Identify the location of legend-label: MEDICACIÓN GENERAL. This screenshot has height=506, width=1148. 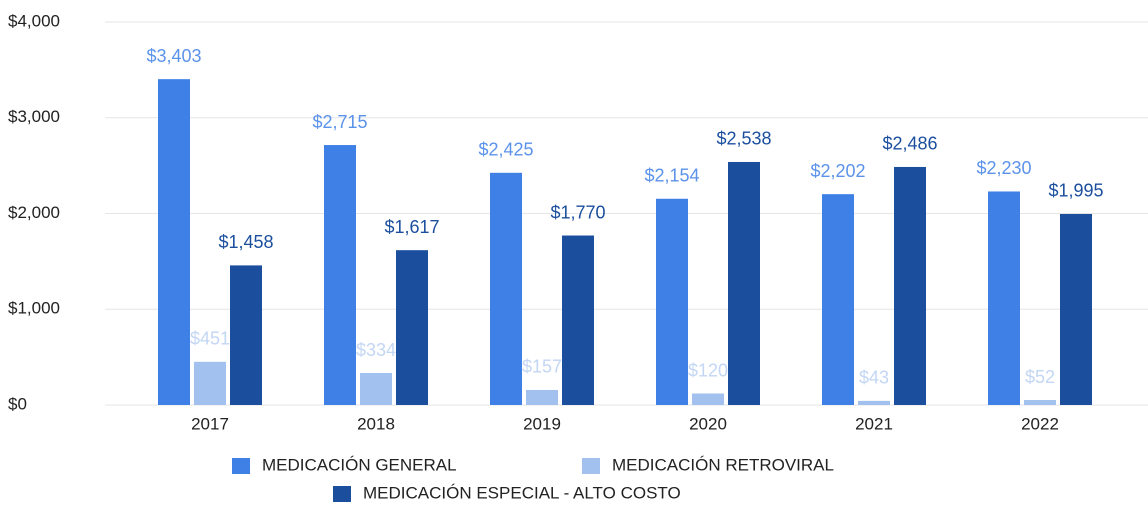
(359, 464).